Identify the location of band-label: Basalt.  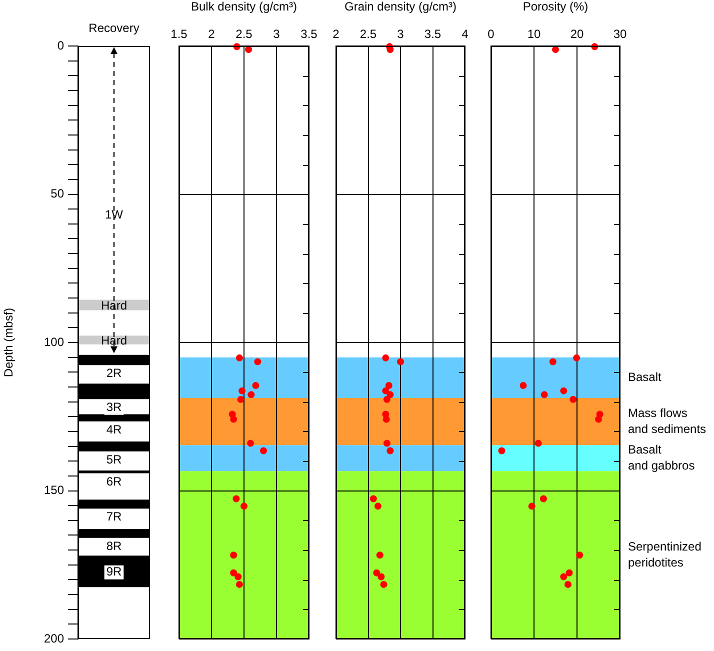
(645, 377).